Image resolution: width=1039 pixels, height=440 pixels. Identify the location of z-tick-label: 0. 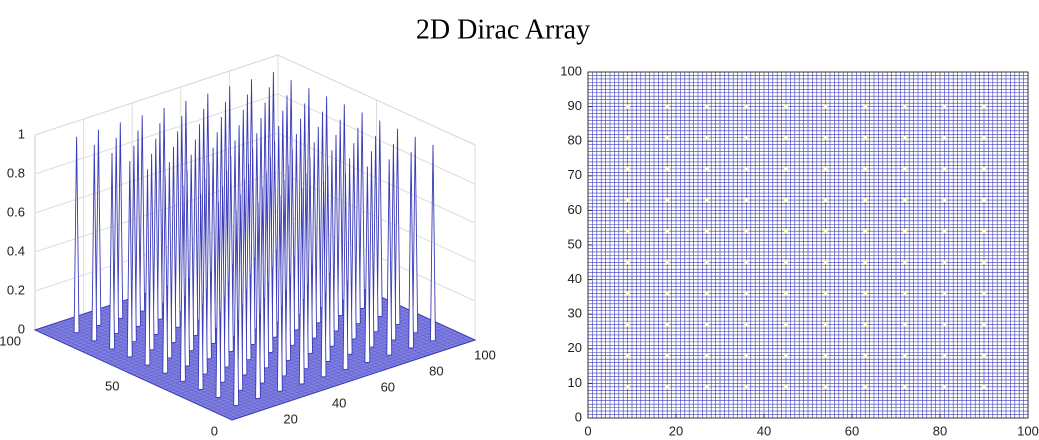
(21, 328).